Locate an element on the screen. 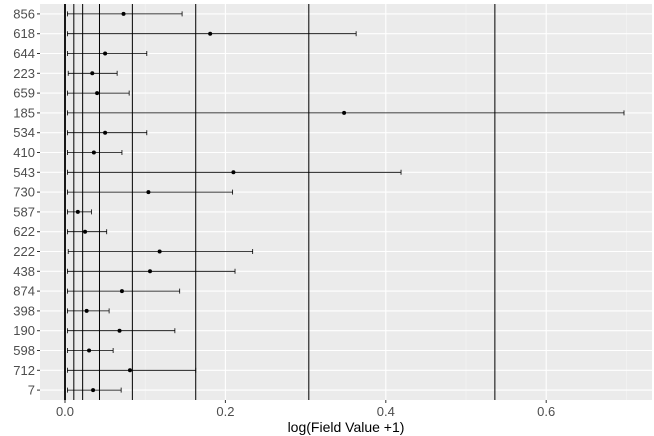  y-tick-label: 598 is located at coordinates (24, 350).